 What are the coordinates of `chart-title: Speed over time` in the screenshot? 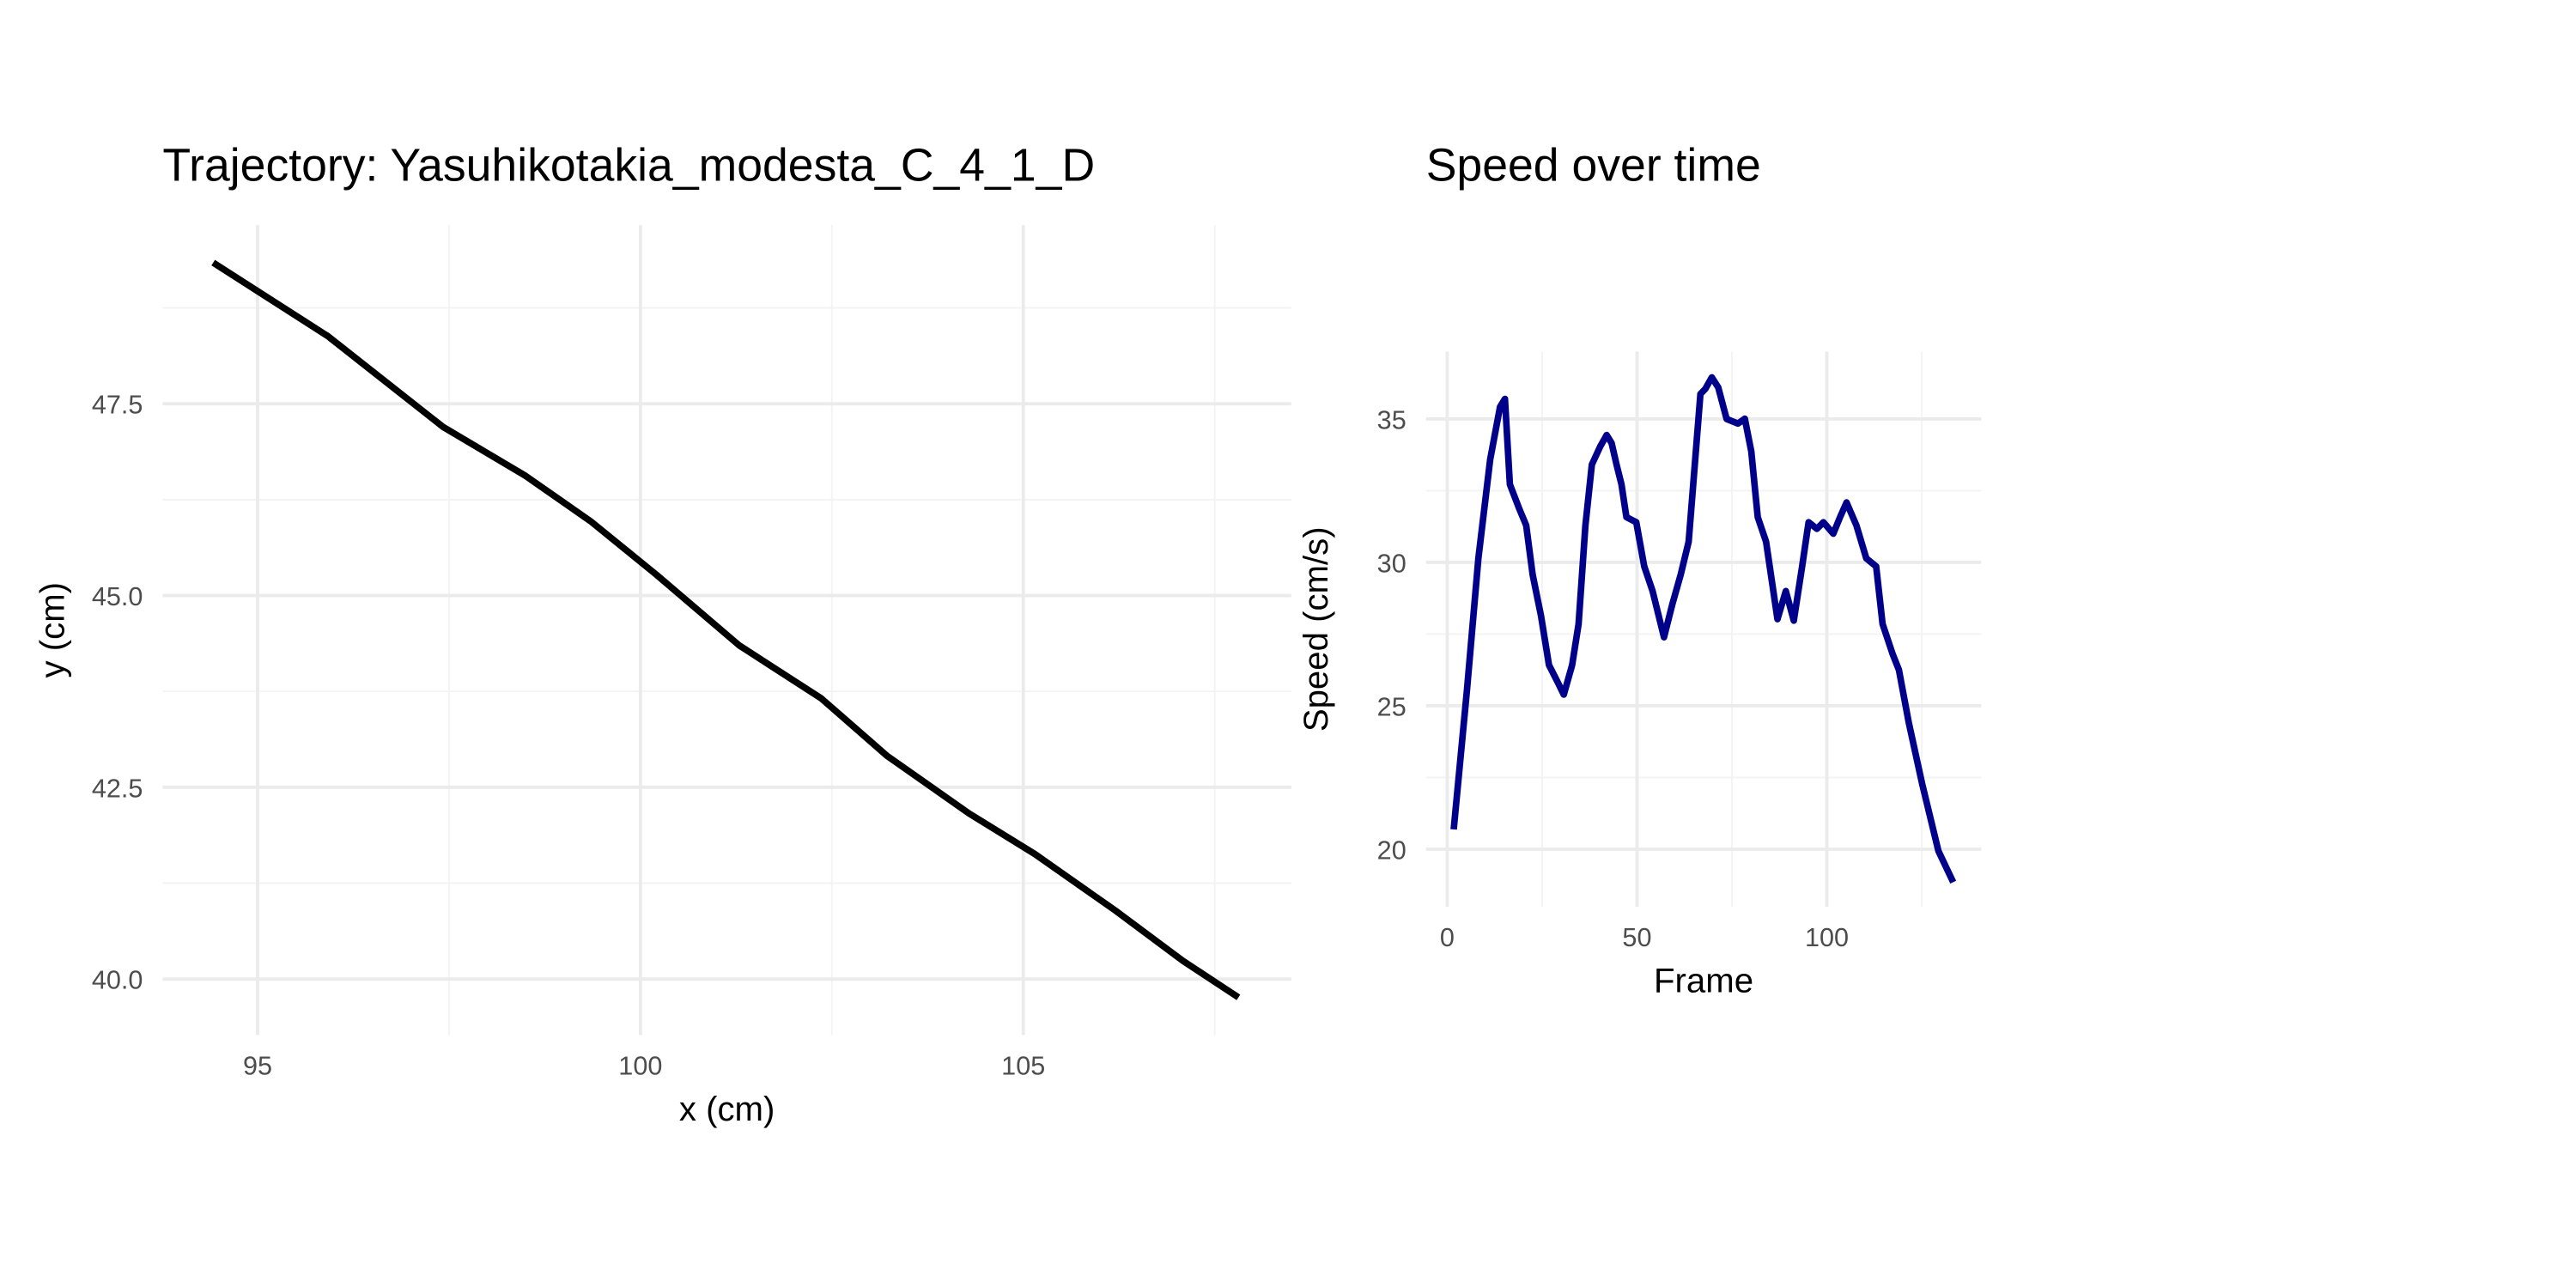 It's located at (1594, 165).